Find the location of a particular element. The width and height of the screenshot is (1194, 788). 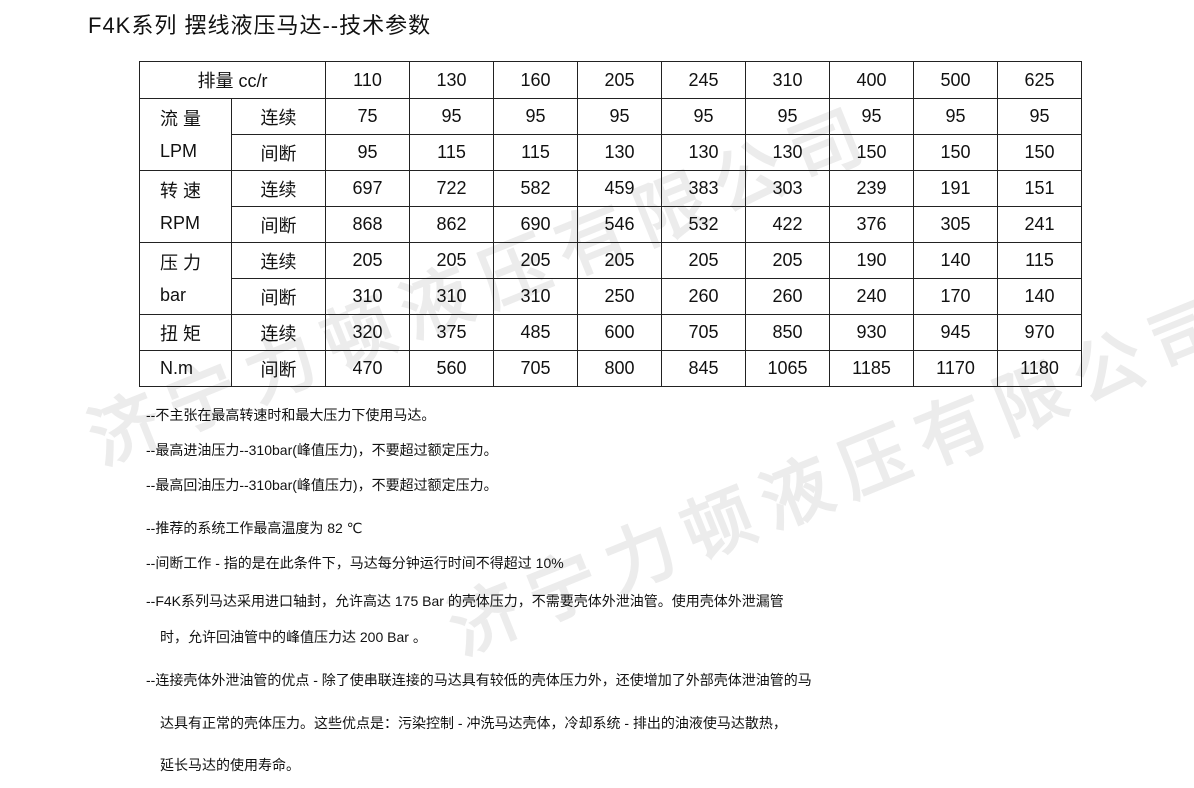

value-cell: 1180 is located at coordinates (1039, 368).